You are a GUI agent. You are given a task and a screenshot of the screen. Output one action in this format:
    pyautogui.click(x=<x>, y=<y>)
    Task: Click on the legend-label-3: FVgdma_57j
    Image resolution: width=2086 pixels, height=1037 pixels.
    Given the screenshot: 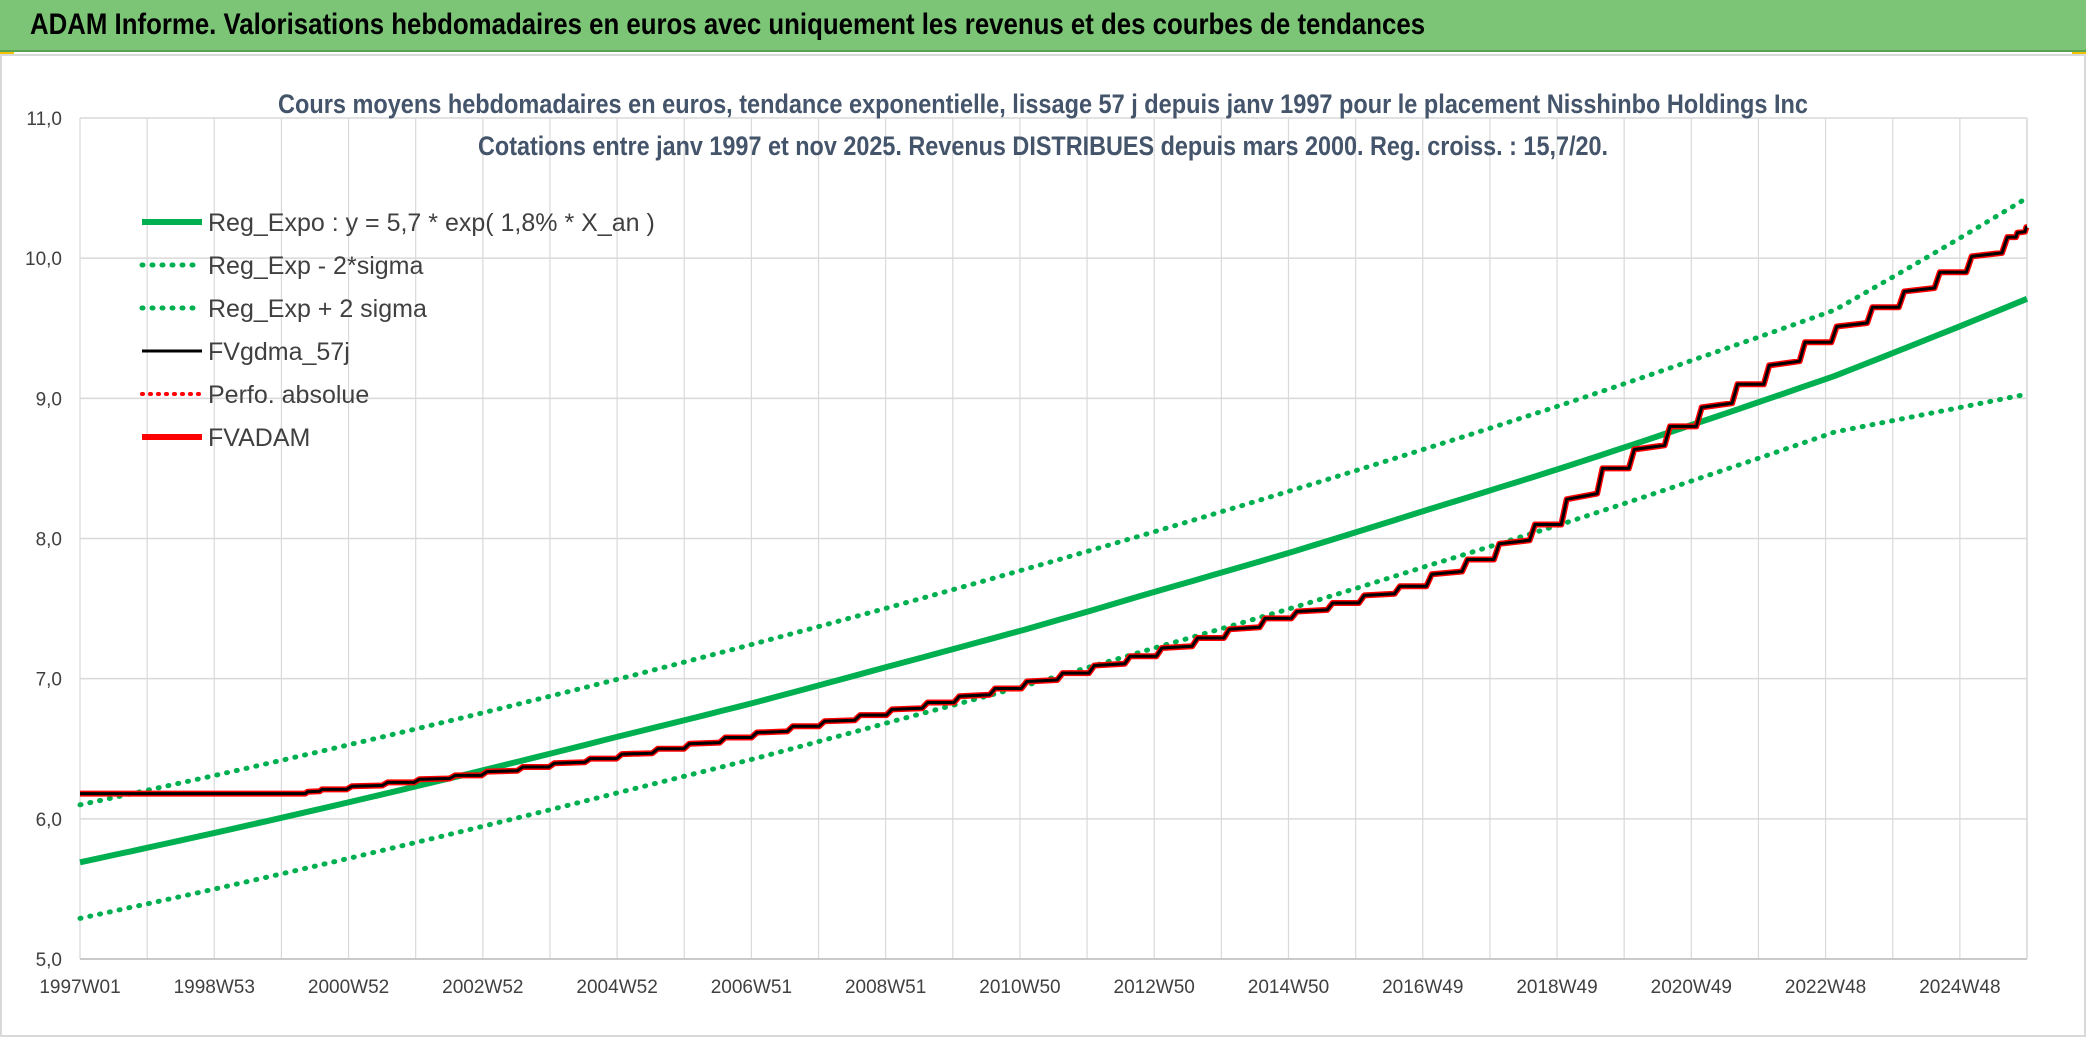 What is the action you would take?
    pyautogui.click(x=279, y=352)
    